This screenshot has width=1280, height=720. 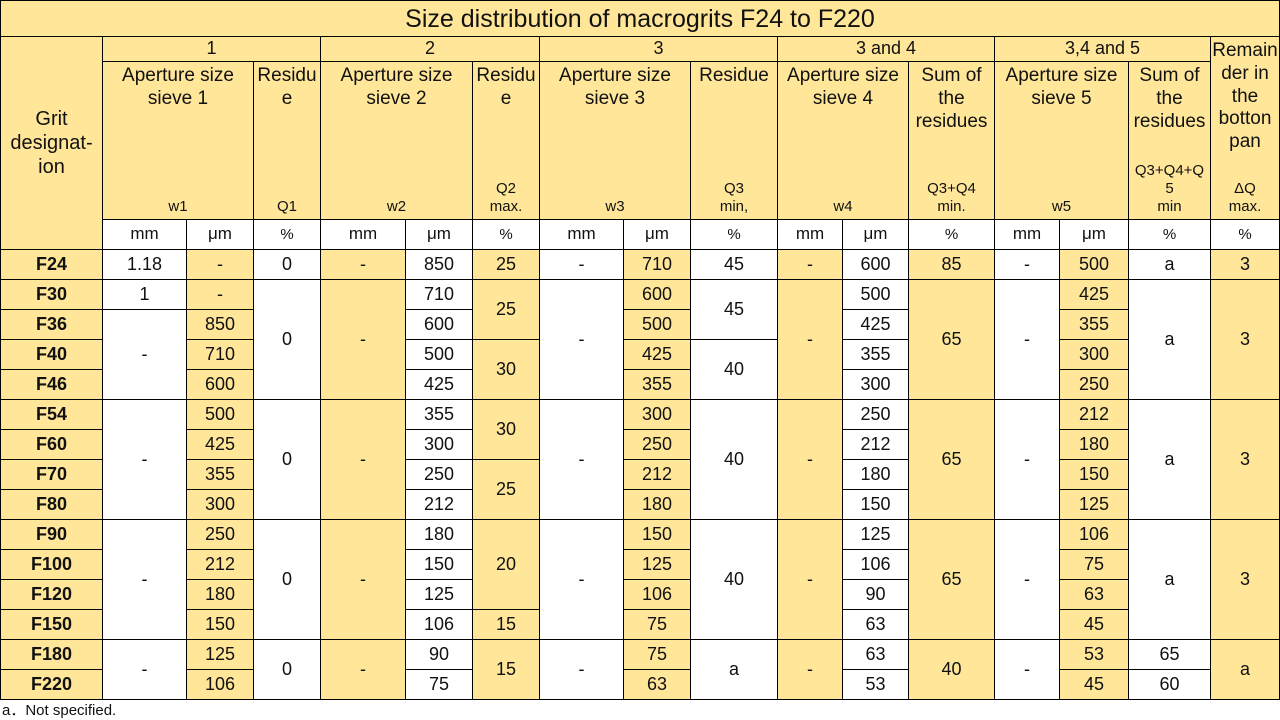 What do you see at coordinates (51, 625) in the screenshot?
I see `grit-F150: F150` at bounding box center [51, 625].